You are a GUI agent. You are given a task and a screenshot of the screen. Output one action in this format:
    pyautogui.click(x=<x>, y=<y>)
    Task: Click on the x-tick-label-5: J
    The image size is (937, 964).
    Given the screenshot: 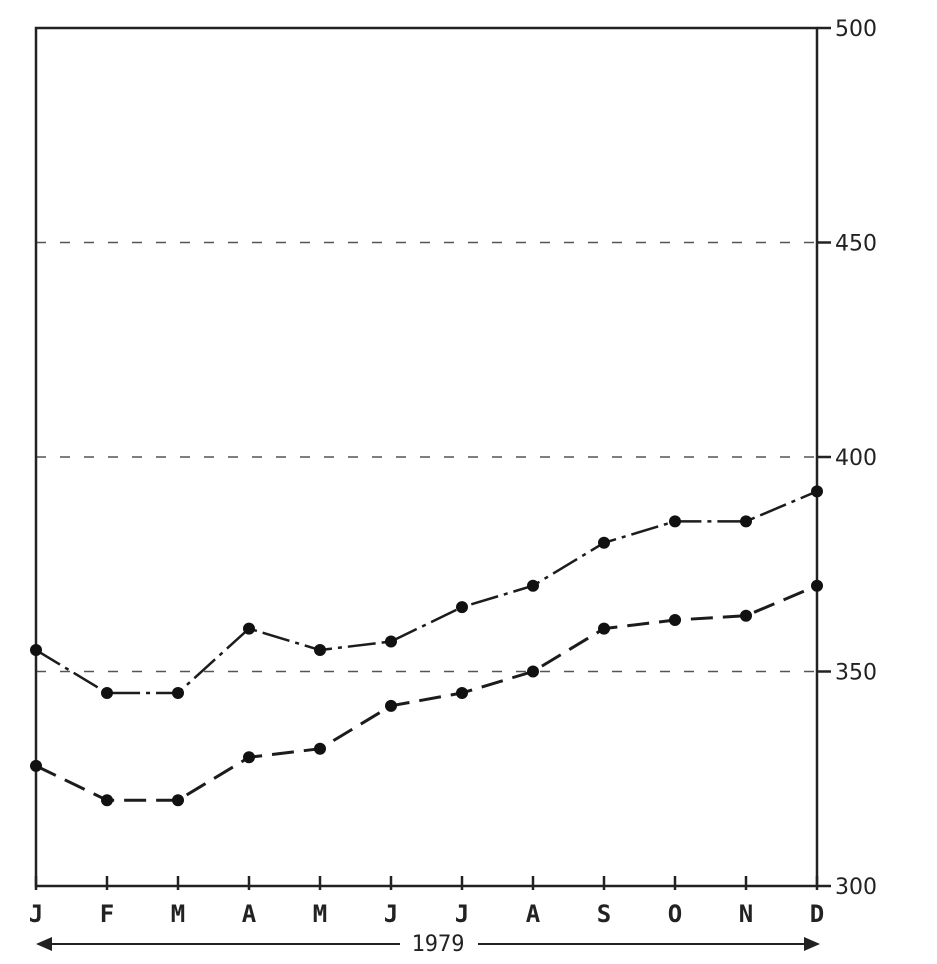 What is the action you would take?
    pyautogui.click(x=391, y=914)
    